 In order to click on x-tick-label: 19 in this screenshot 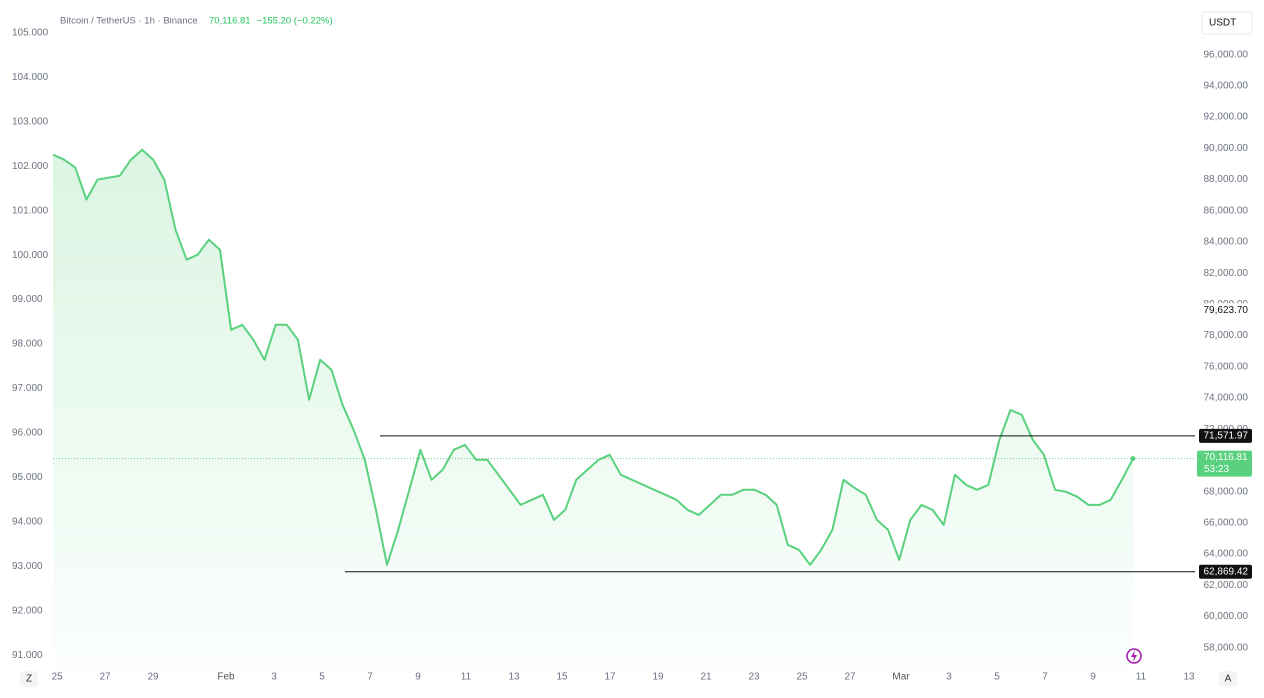, I will do `click(658, 677)`.